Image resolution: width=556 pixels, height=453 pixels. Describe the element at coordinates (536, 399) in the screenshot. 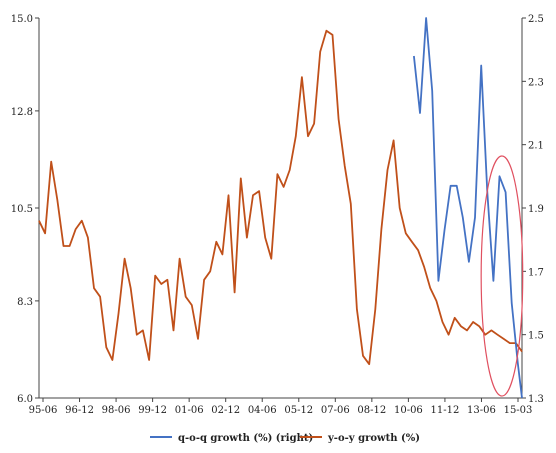

I see `right-y-tick-label: 1.3` at that location.